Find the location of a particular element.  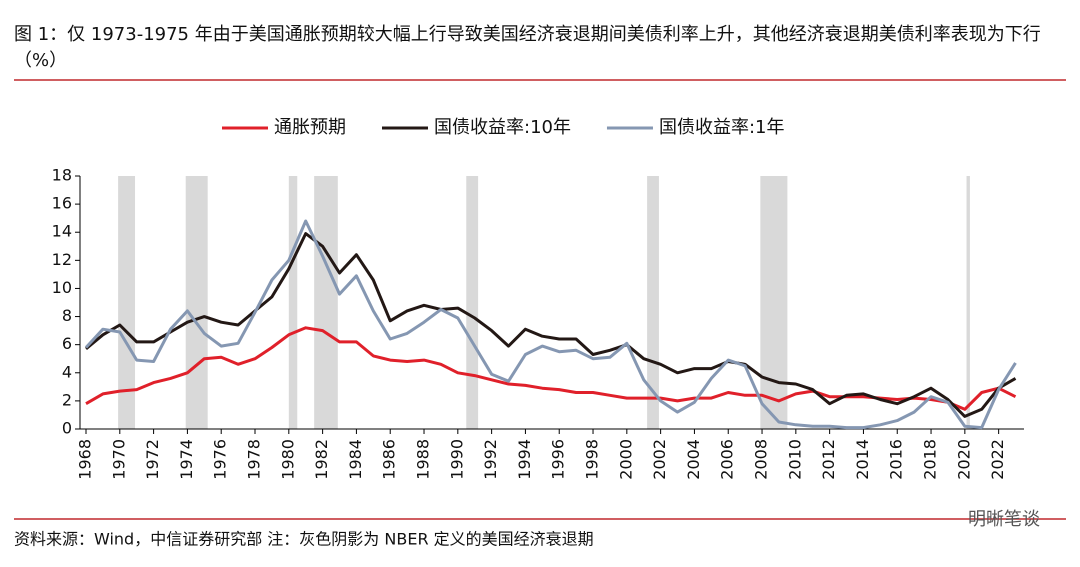

x-tick-label: 1984 is located at coordinates (355, 459).